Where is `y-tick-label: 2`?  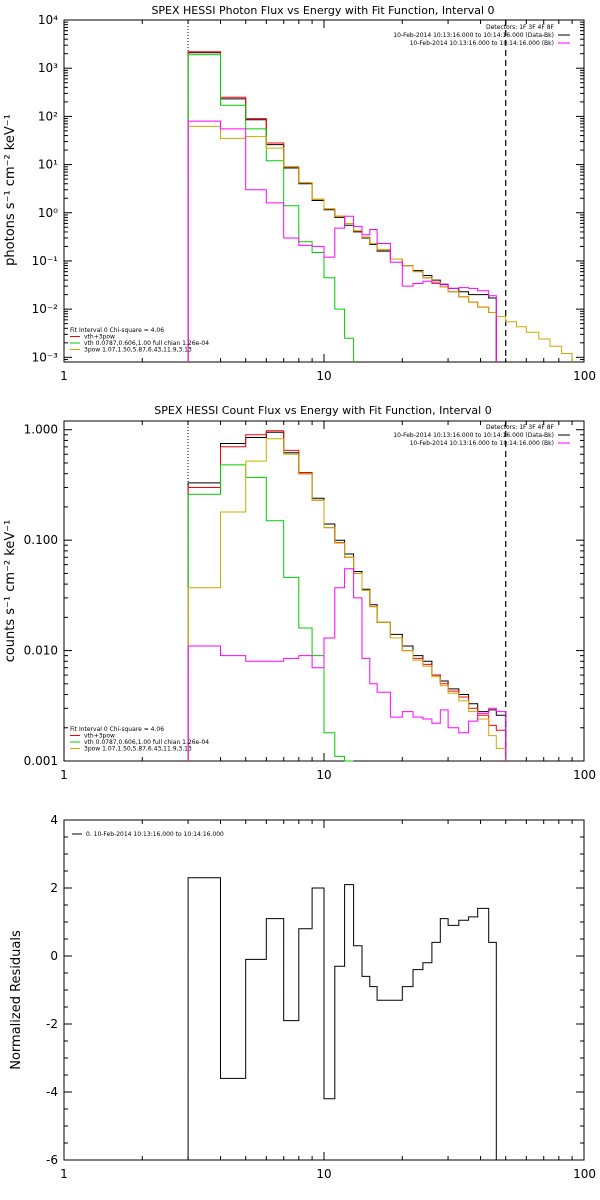 y-tick-label: 2 is located at coordinates (54, 888).